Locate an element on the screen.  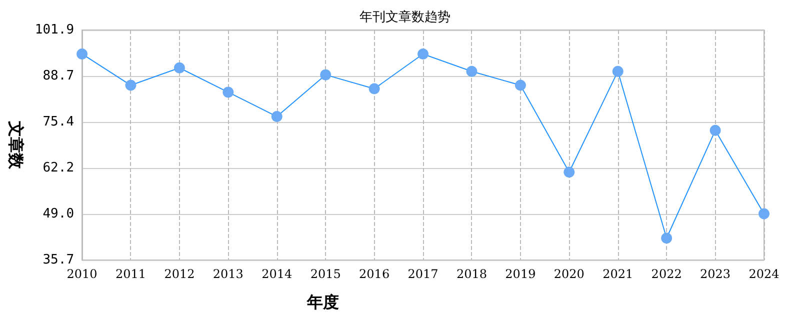
x-tick-label: 2017 is located at coordinates (423, 274).